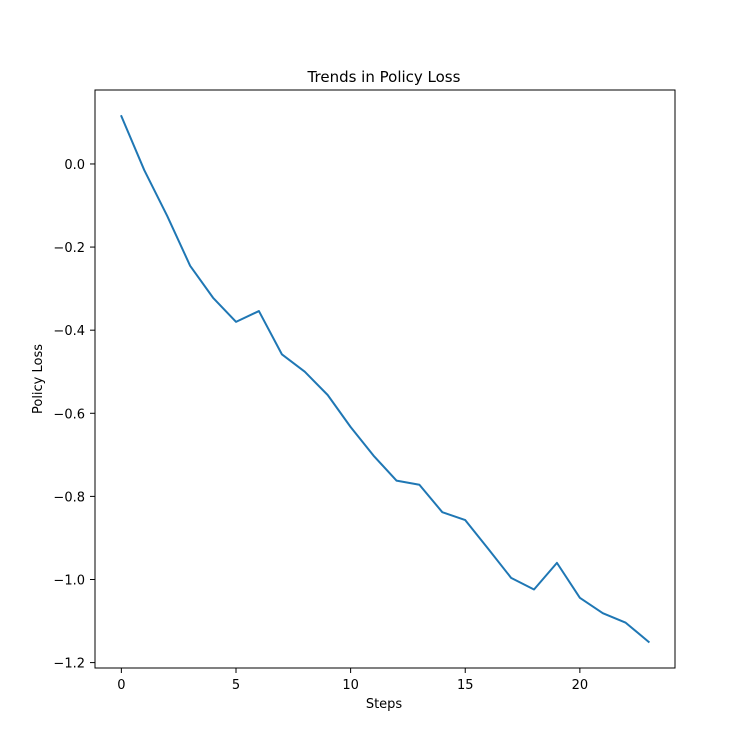 Image resolution: width=750 pixels, height=750 pixels. Describe the element at coordinates (350, 685) in the screenshot. I see `x-tick-label: 10` at that location.